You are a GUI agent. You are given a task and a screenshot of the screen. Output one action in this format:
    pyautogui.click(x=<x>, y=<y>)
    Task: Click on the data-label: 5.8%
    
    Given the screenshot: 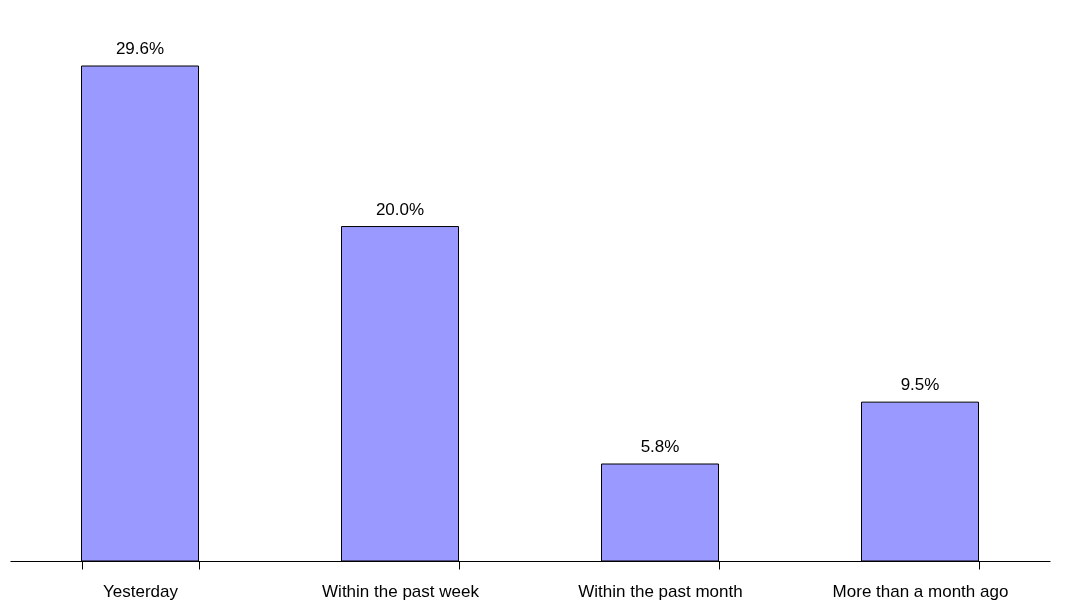 What is the action you would take?
    pyautogui.click(x=660, y=447)
    